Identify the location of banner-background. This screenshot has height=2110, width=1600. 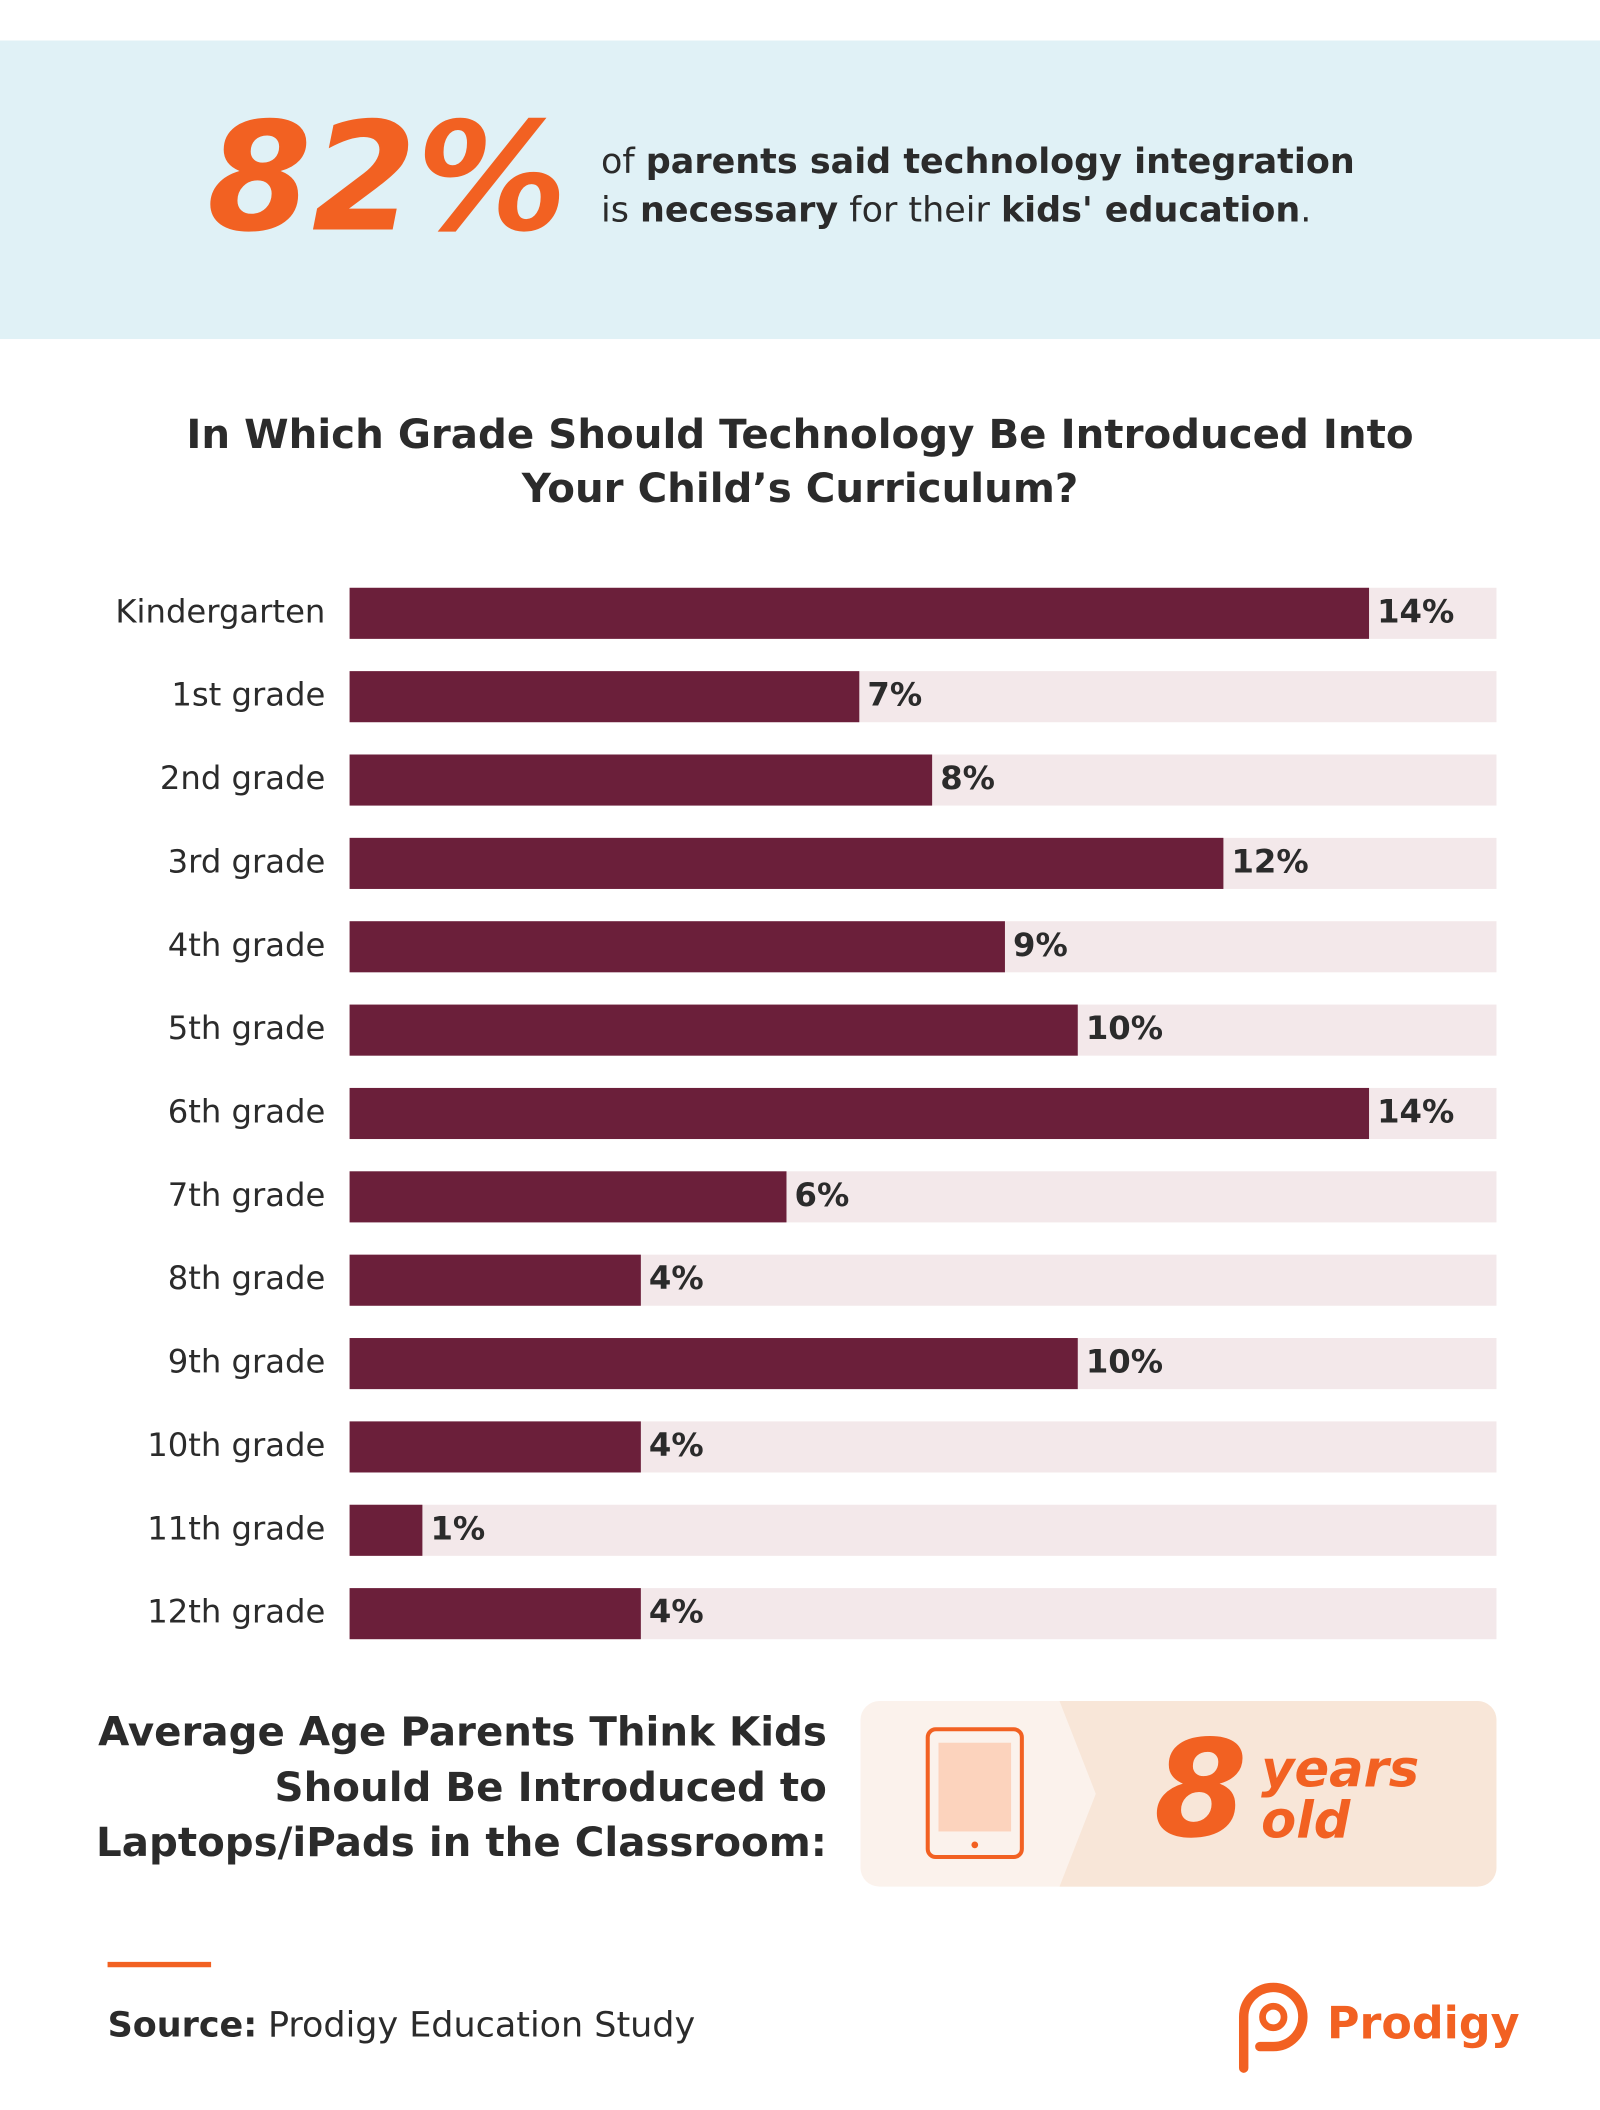
(800, 190).